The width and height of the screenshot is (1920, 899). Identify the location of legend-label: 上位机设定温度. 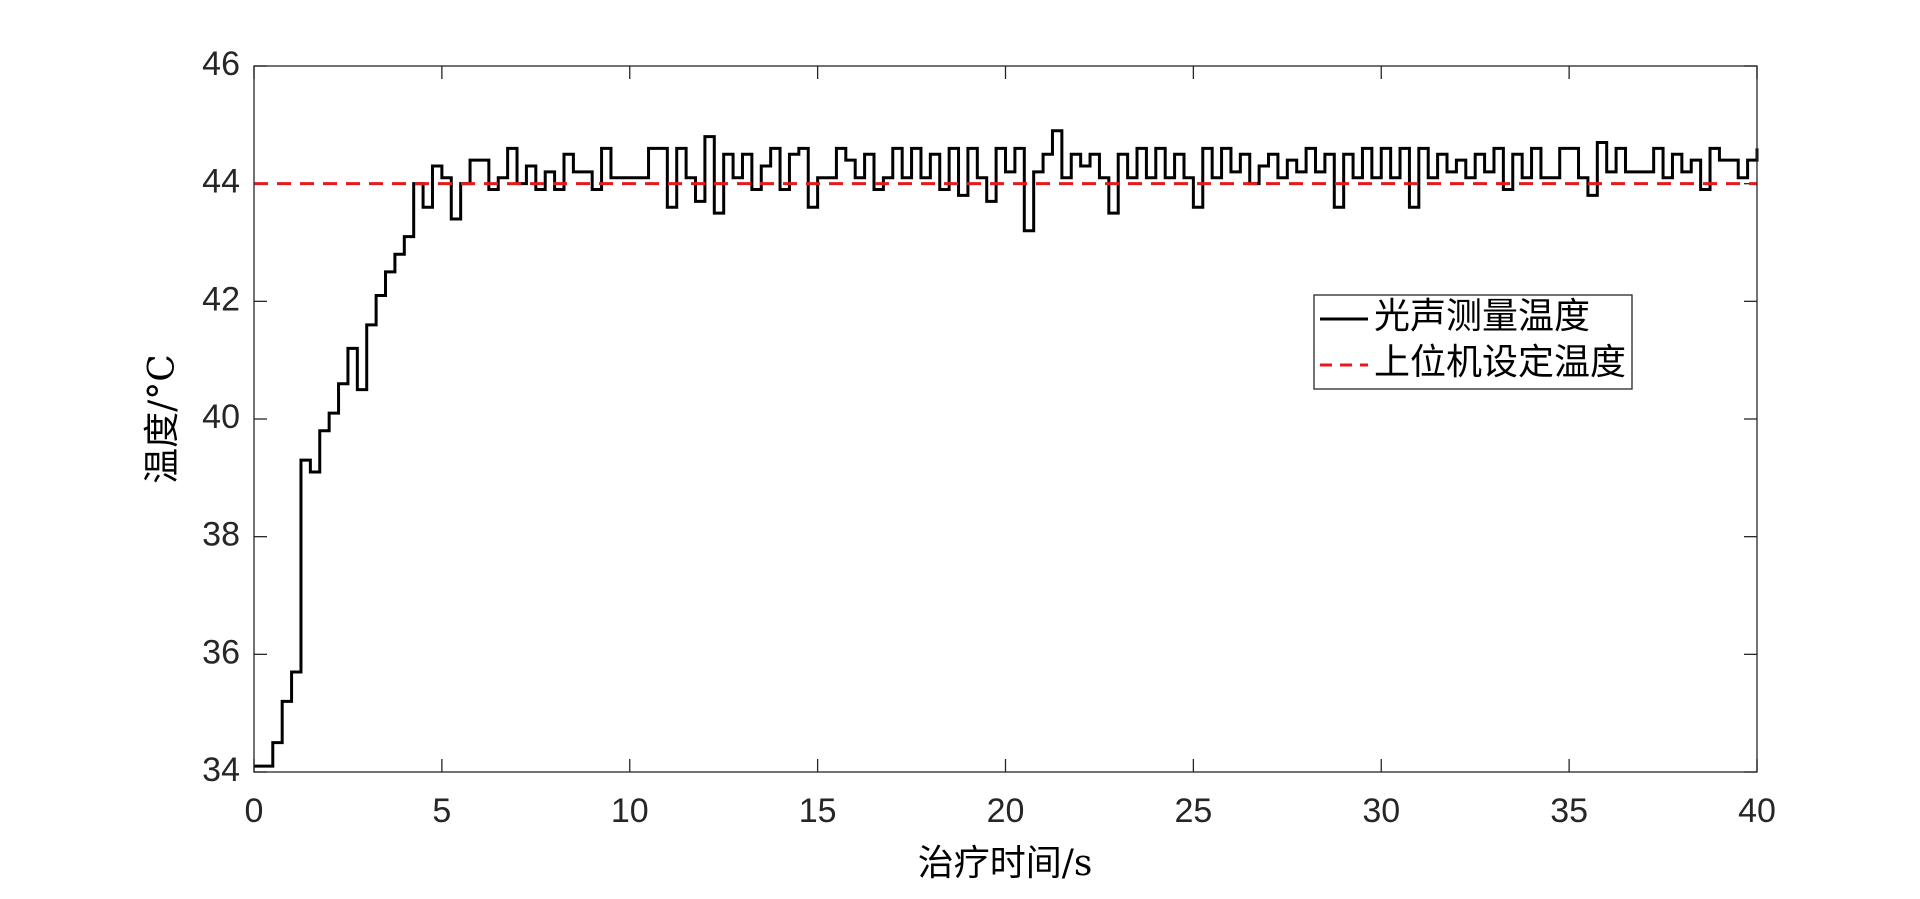
(1500, 362).